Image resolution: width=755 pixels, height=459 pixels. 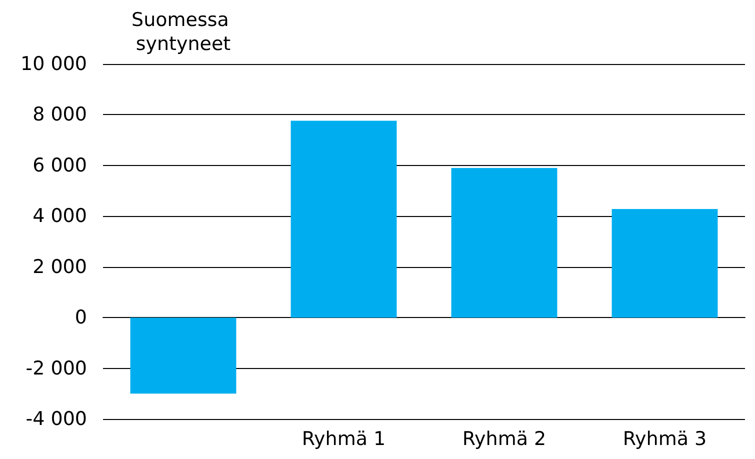 I want to click on y-tick-label: 10 000, so click(x=53, y=64).